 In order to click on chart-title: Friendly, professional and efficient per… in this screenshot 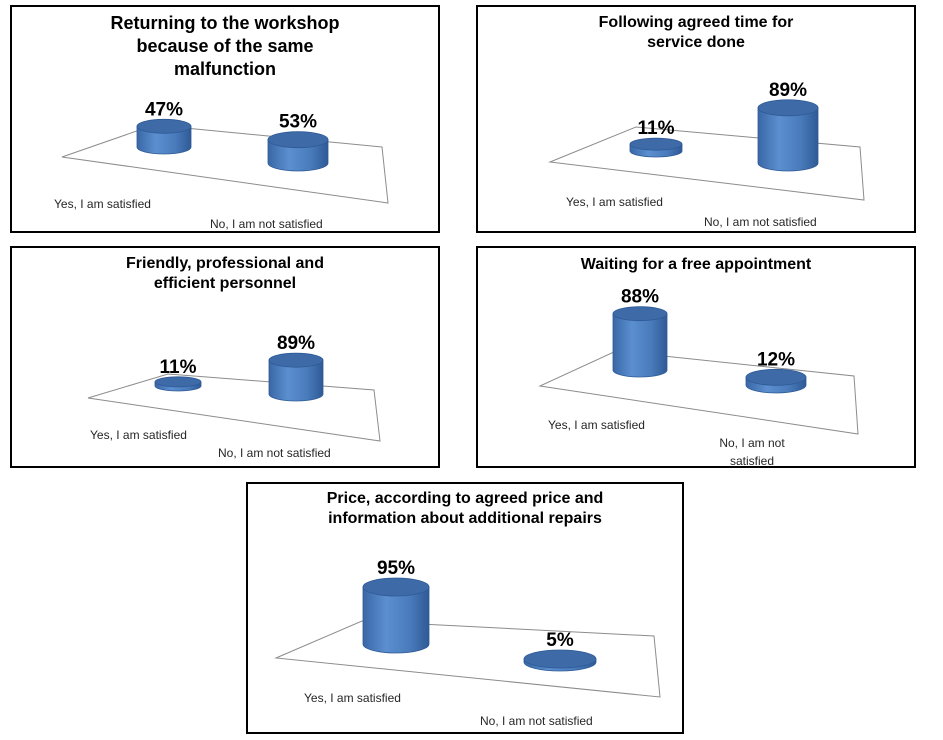, I will do `click(225, 274)`.